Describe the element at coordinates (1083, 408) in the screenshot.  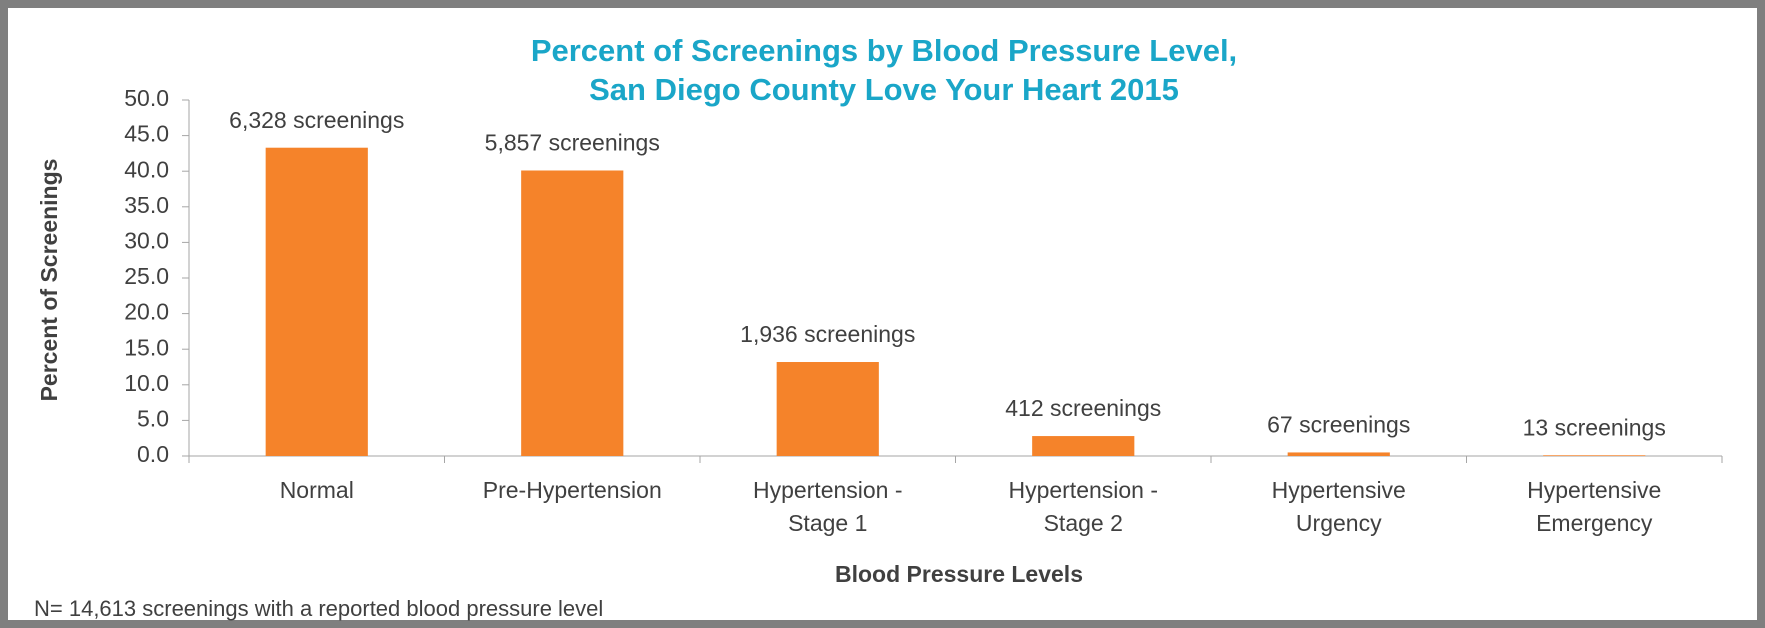
I see `bar-annotation: 412 screenings` at that location.